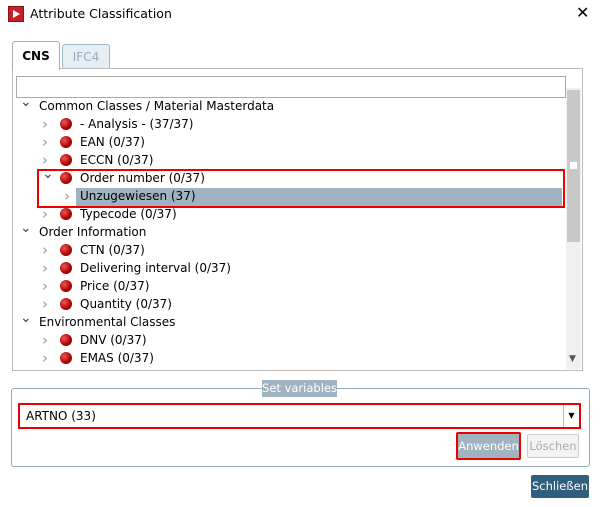 This screenshot has height=507, width=600. Describe the element at coordinates (280, 104) in the screenshot. I see `tree-item: ⌄ Common Classes / Material Masterdata` at that location.